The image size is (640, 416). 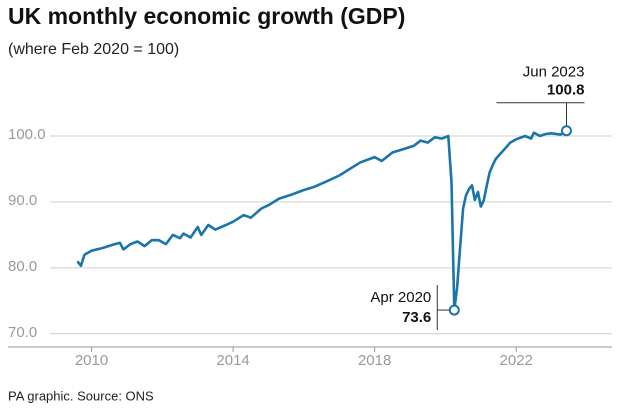 What do you see at coordinates (22, 266) in the screenshot?
I see `y-tick-label: 80.0` at bounding box center [22, 266].